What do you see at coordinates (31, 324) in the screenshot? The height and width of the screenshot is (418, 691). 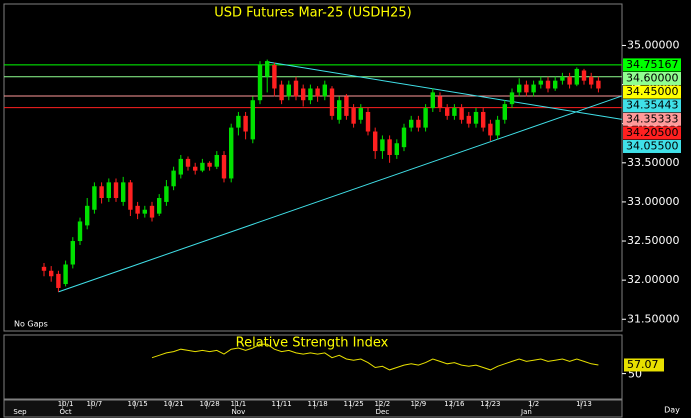 I see `note: No Gaps` at bounding box center [31, 324].